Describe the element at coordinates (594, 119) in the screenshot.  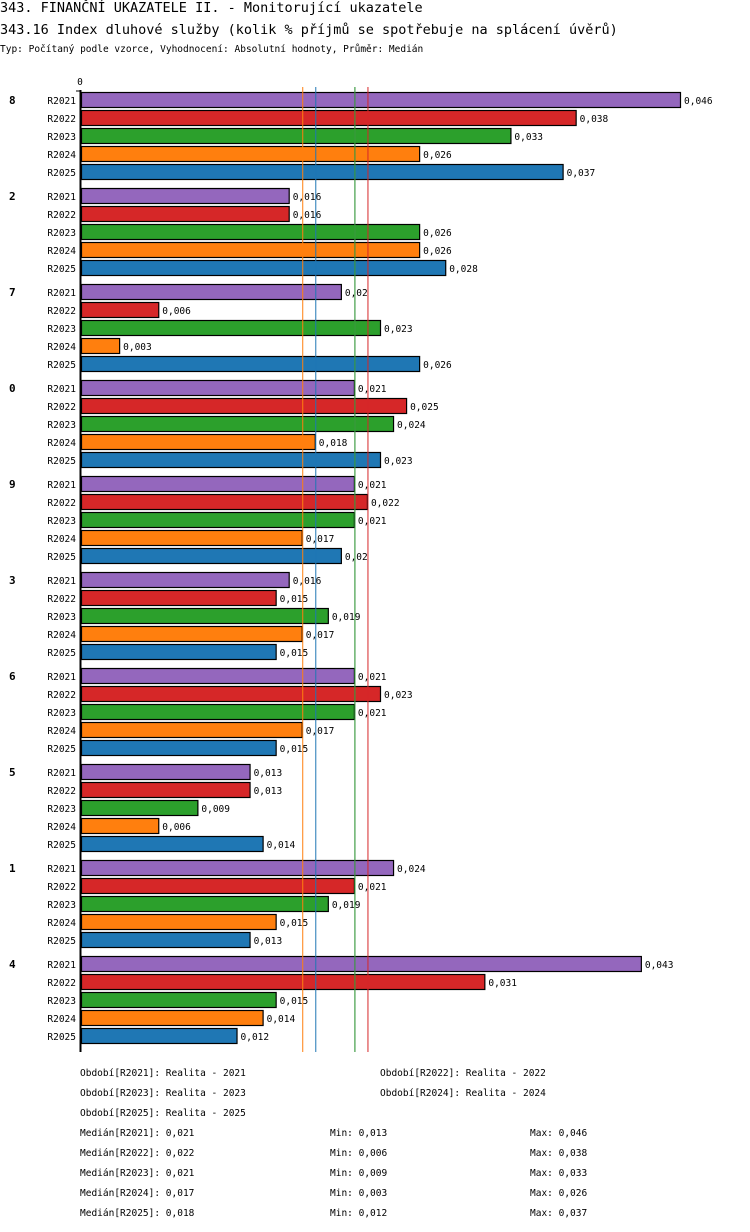
I see `value-label: 0,038` at that location.